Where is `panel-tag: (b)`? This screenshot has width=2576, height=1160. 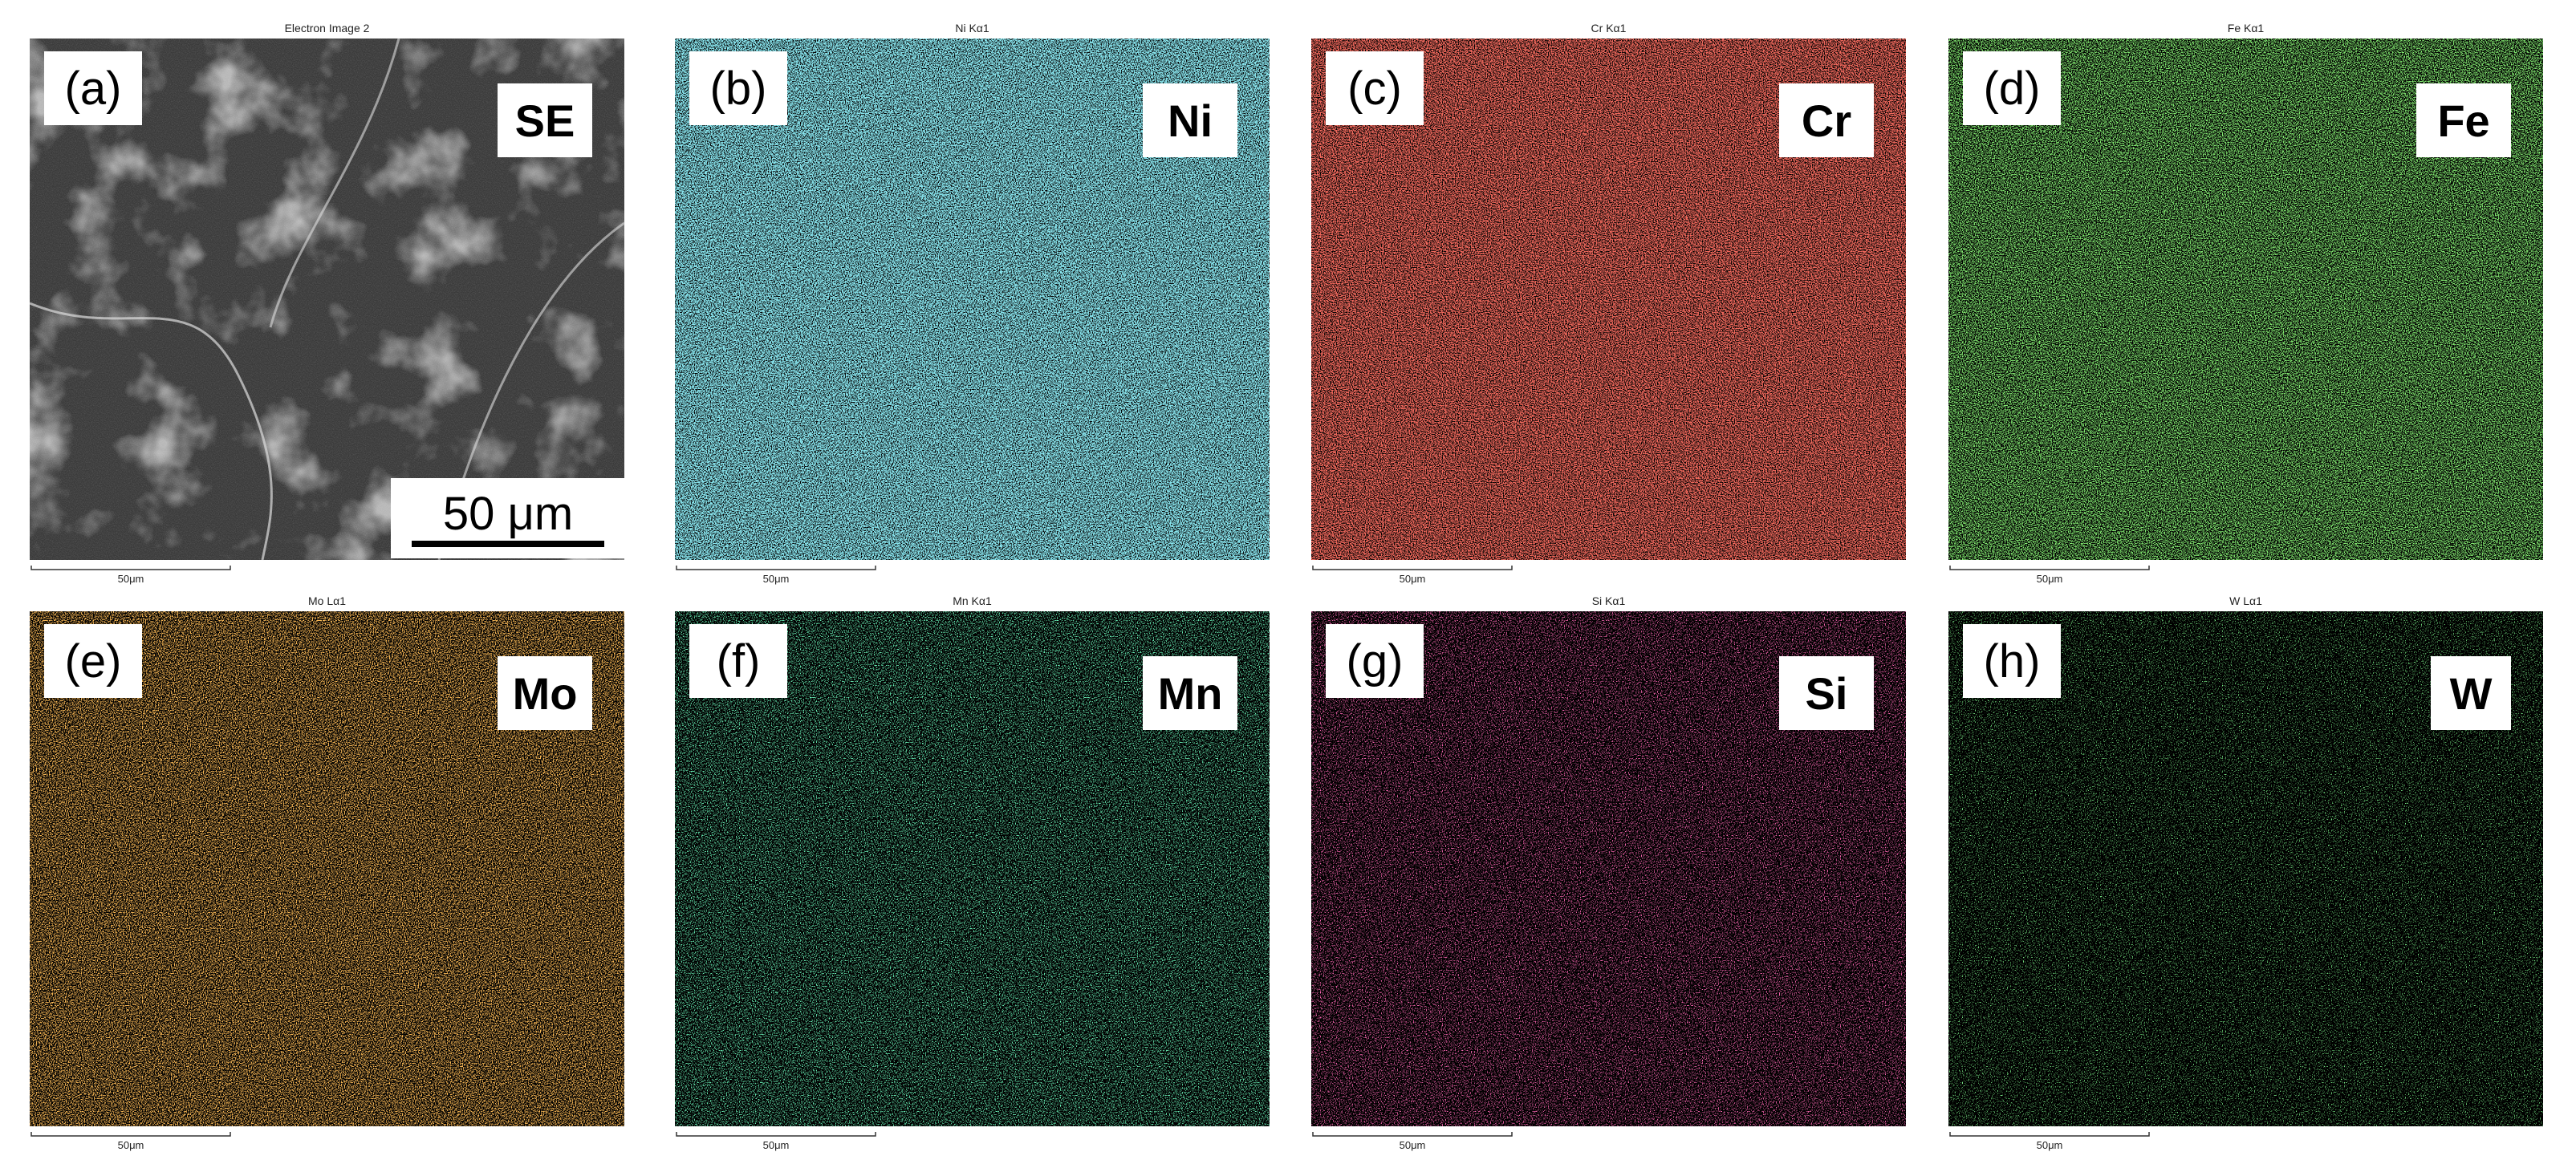
panel-tag: (b) is located at coordinates (739, 89).